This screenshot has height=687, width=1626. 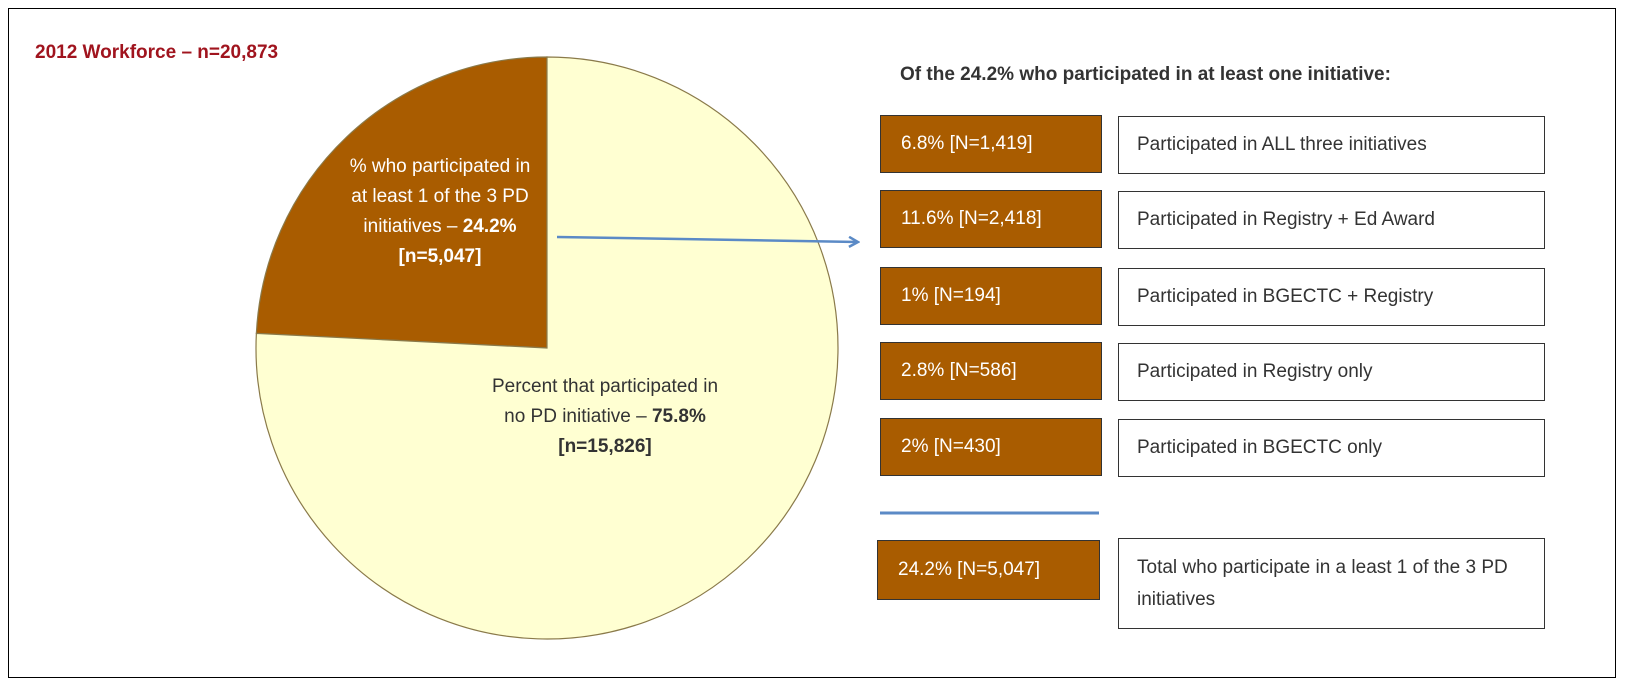 I want to click on slice-value-label: 24.2% [n=5,047], so click(x=457, y=241).